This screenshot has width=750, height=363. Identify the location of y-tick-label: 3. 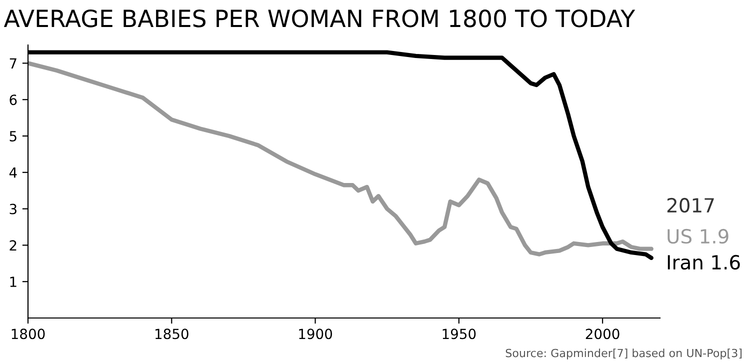
(13, 209).